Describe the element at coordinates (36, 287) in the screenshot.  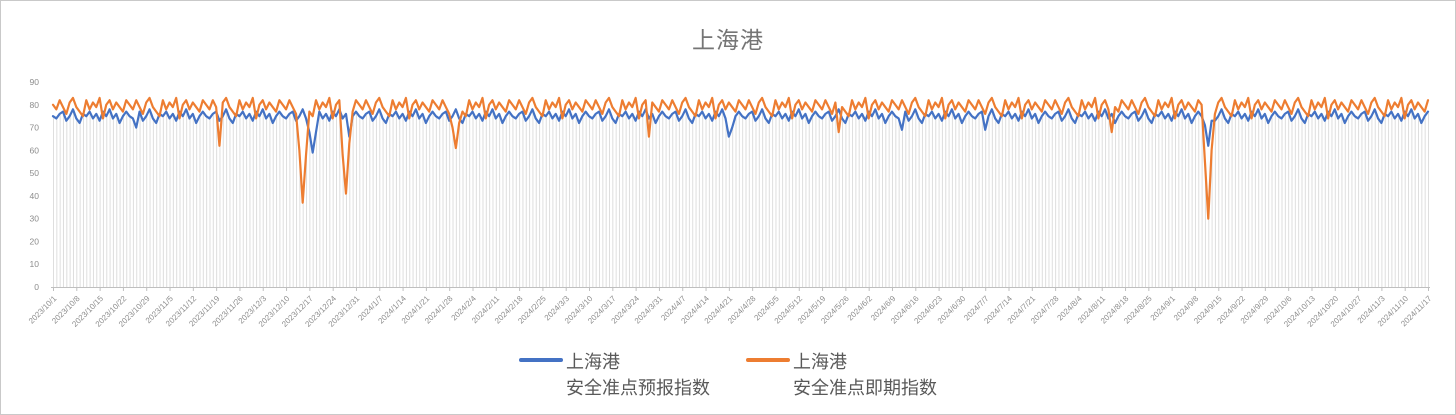
I see `y-tick-label: 0` at that location.